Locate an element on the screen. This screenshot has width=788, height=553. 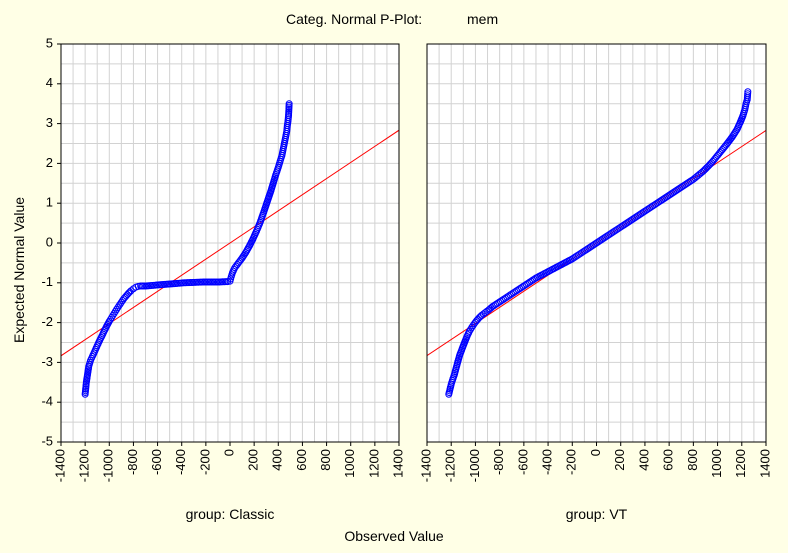
panel-label: group: VT is located at coordinates (597, 514).